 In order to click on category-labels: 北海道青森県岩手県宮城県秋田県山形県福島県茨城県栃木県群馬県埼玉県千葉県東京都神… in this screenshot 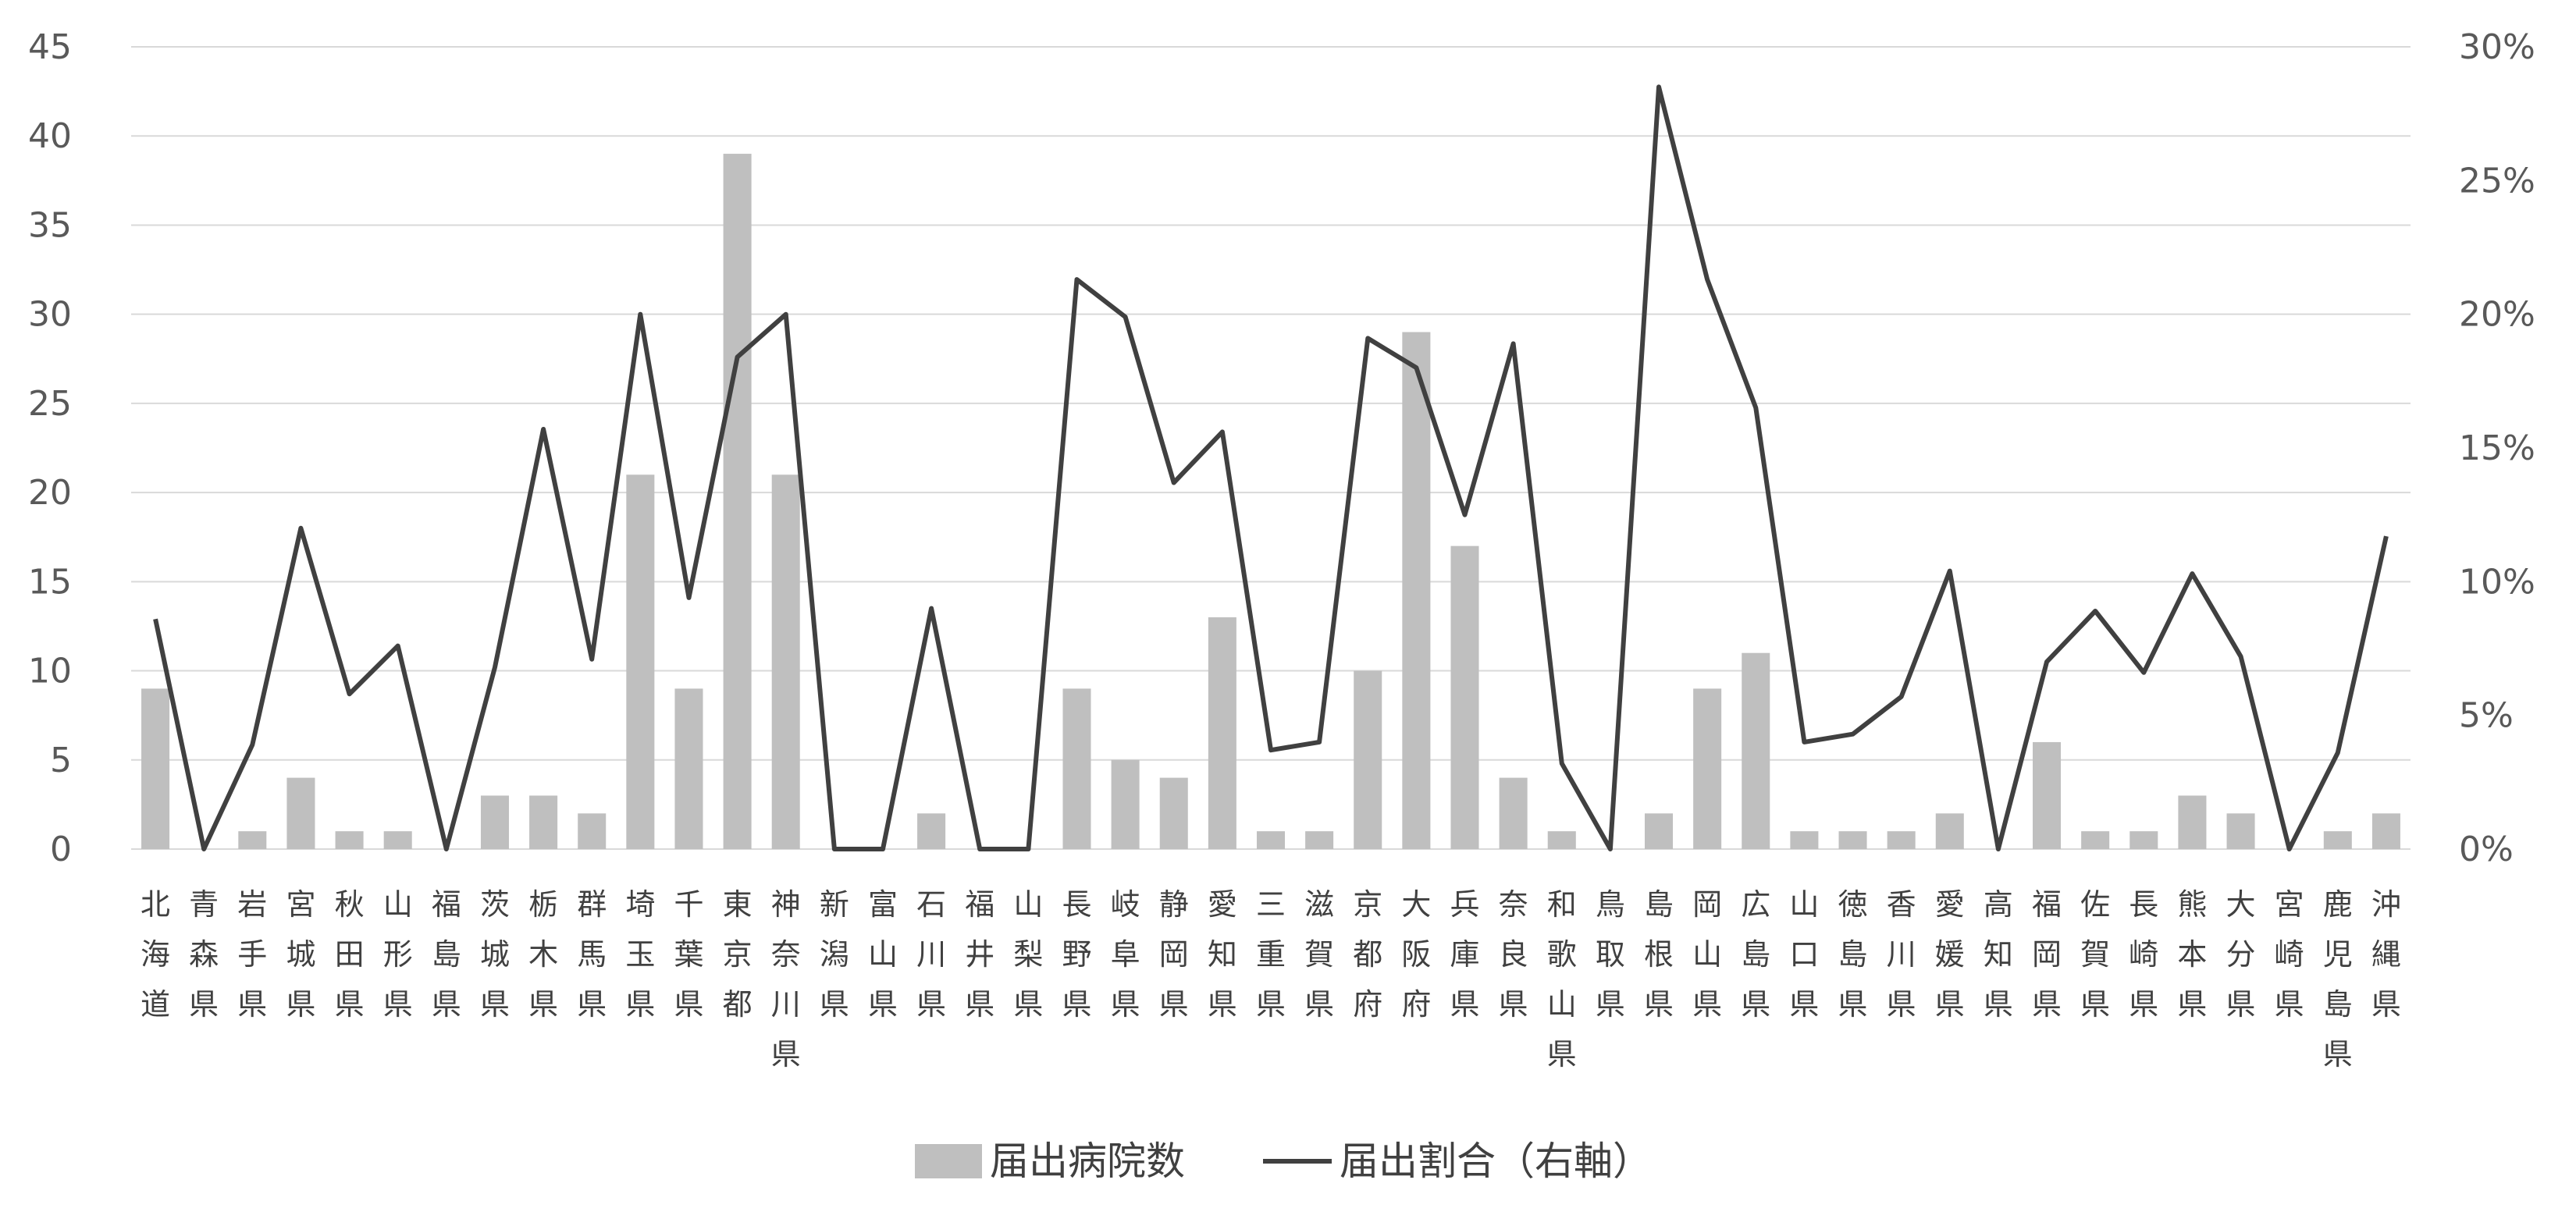, I will do `click(1271, 979)`.